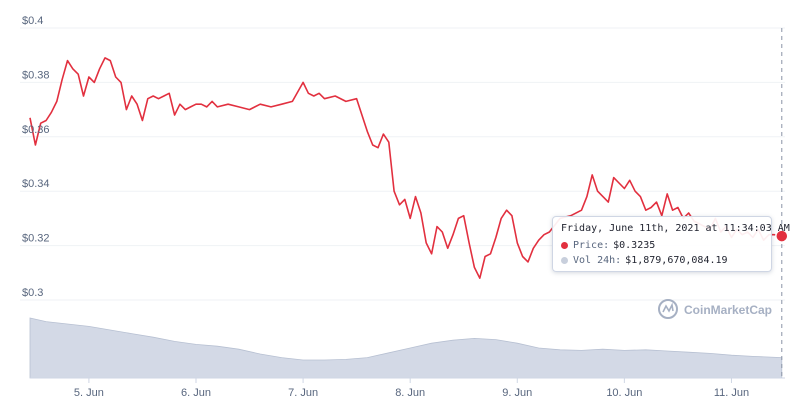  Describe the element at coordinates (36, 239) in the screenshot. I see `y-tick-label: $0.32` at that location.